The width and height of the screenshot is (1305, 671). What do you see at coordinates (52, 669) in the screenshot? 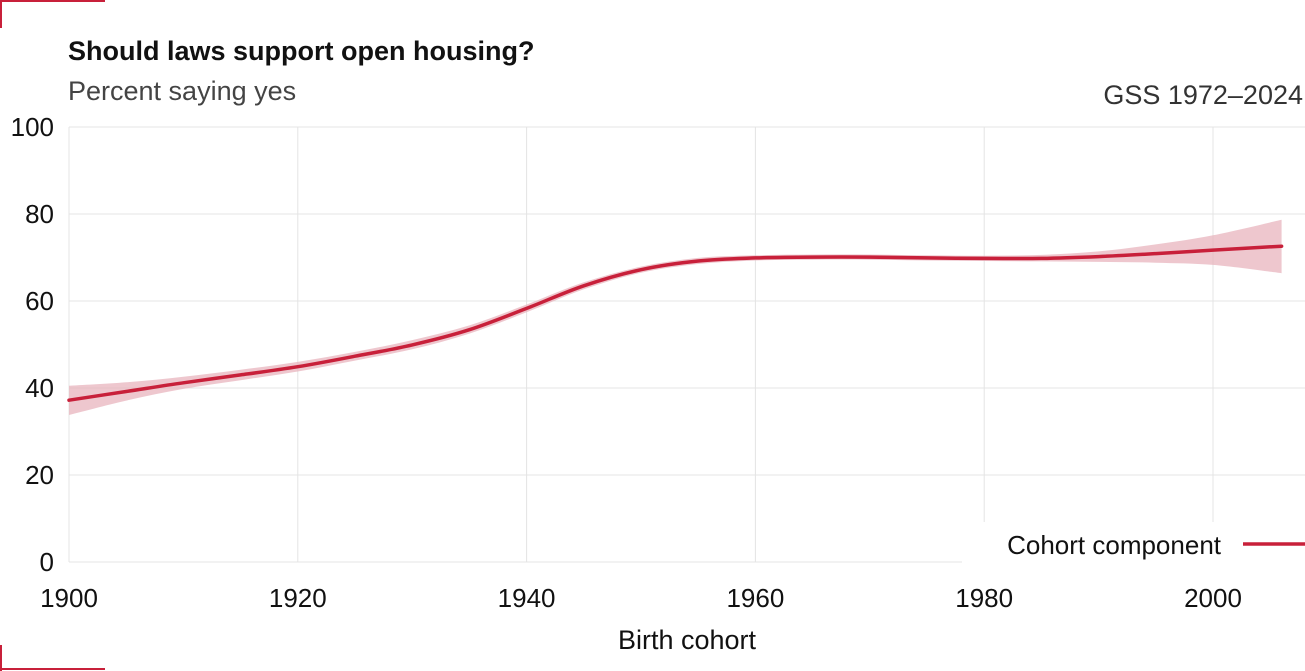
I see `corner-mark-bottom-horizontal` at bounding box center [52, 669].